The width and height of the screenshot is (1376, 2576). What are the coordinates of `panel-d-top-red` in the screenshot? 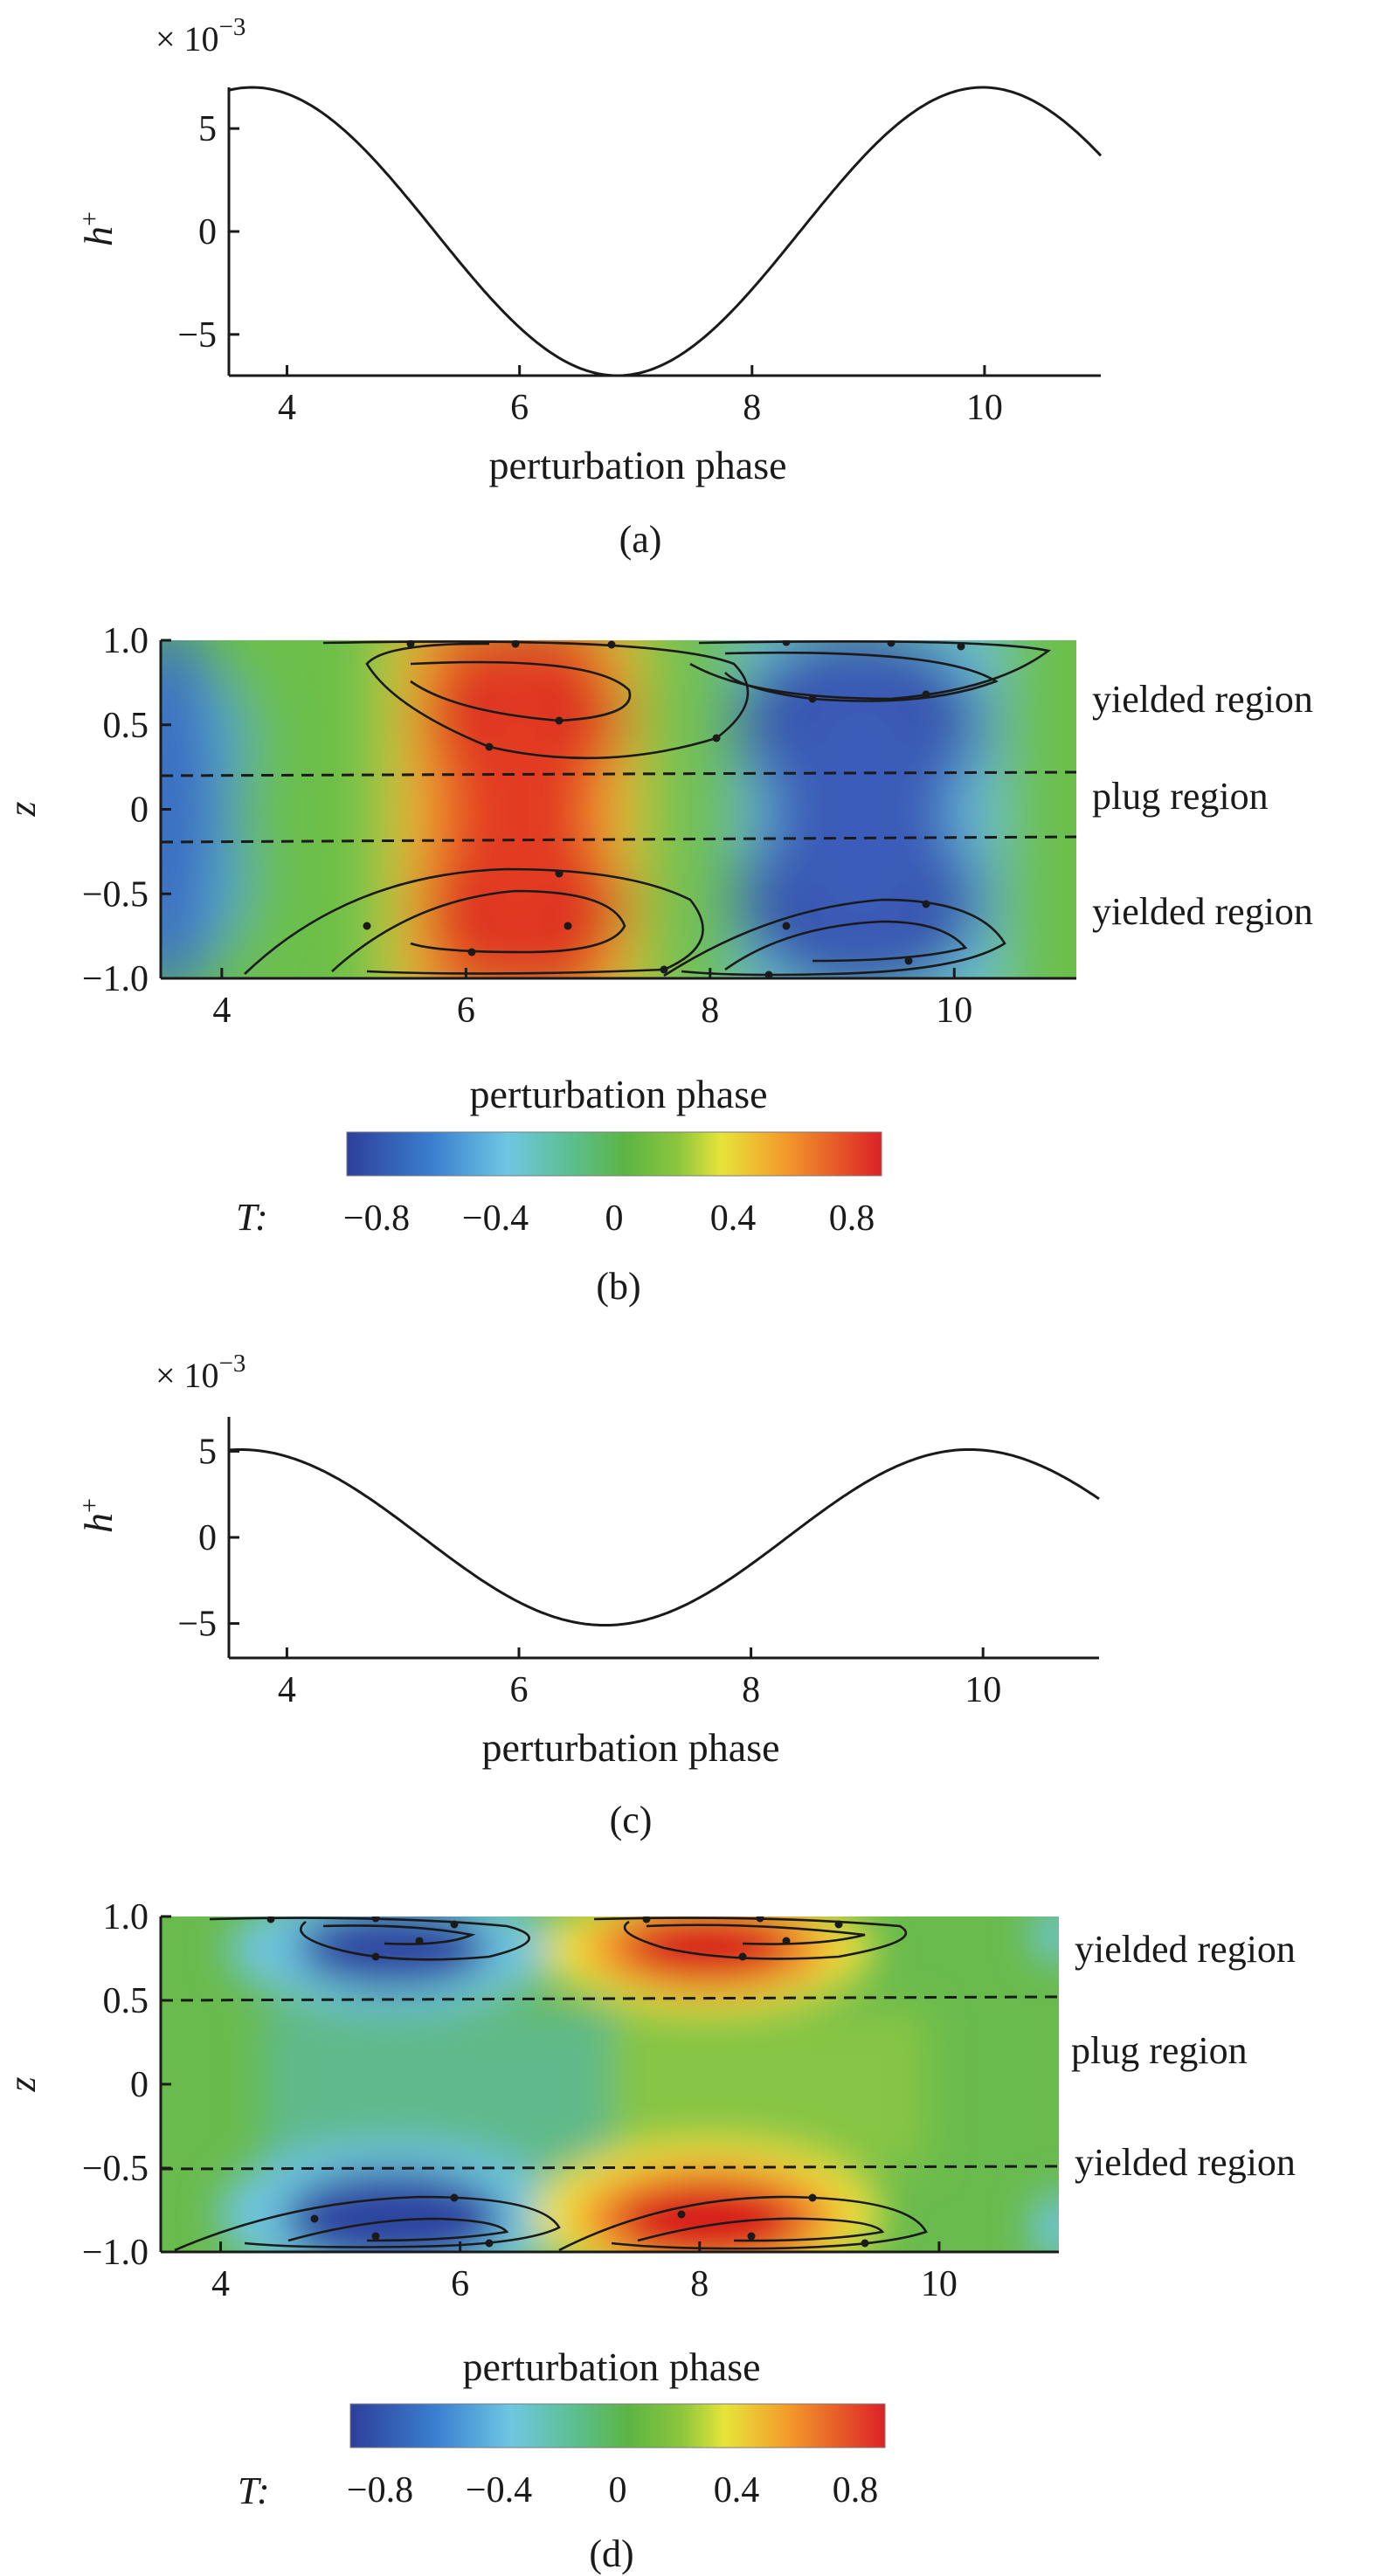 It's located at (708, 1948).